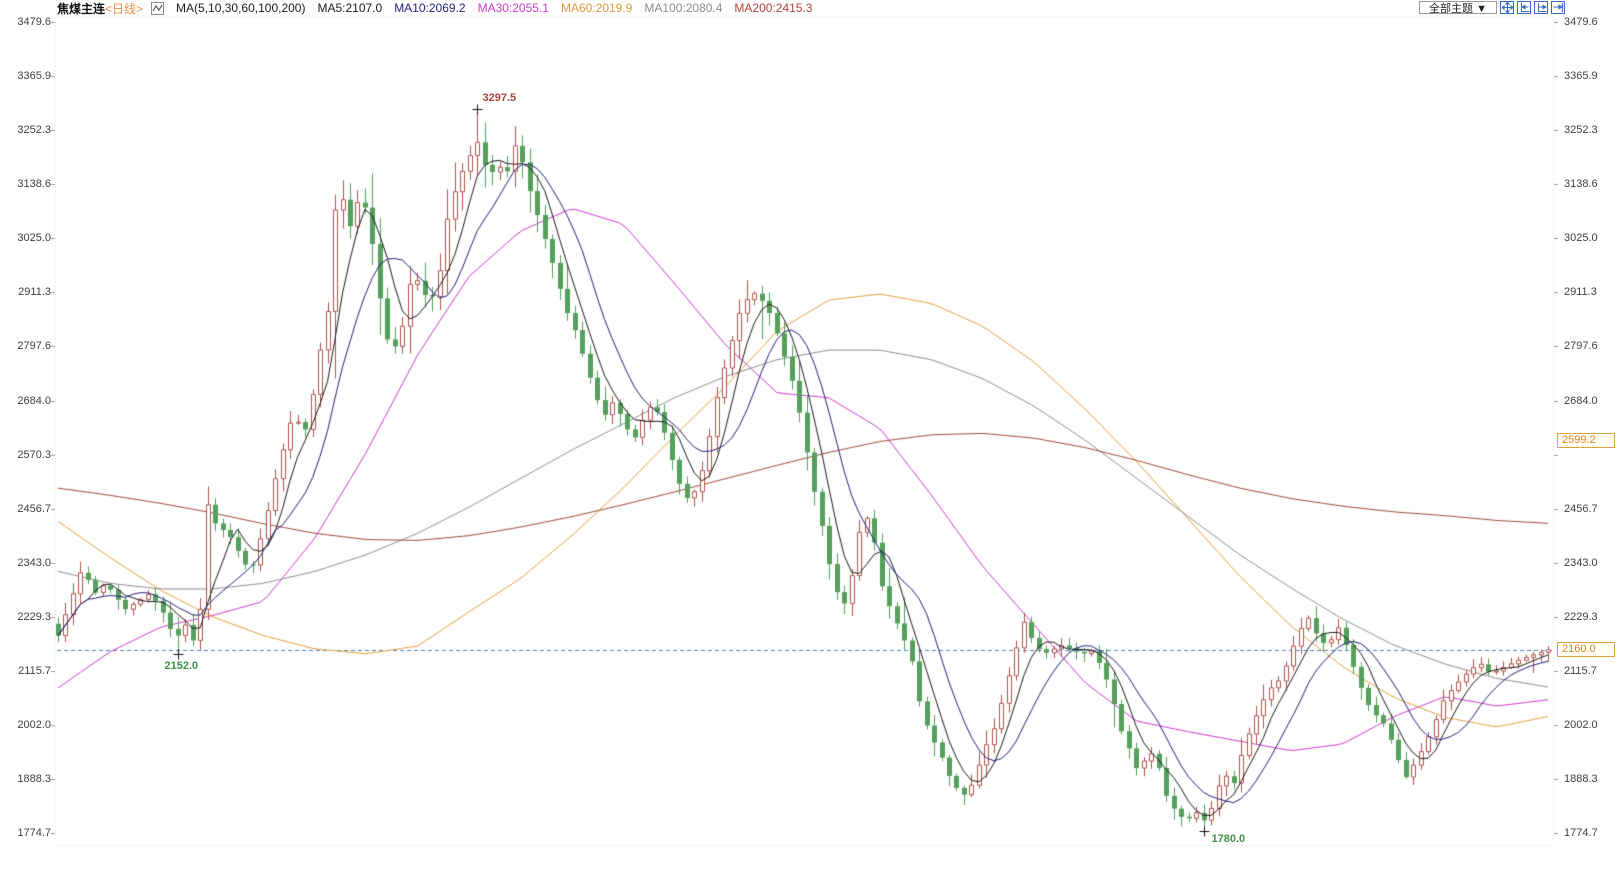 The image size is (1620, 871). What do you see at coordinates (181, 665) in the screenshot?
I see `low-price-annotation-1: 2152.0` at bounding box center [181, 665].